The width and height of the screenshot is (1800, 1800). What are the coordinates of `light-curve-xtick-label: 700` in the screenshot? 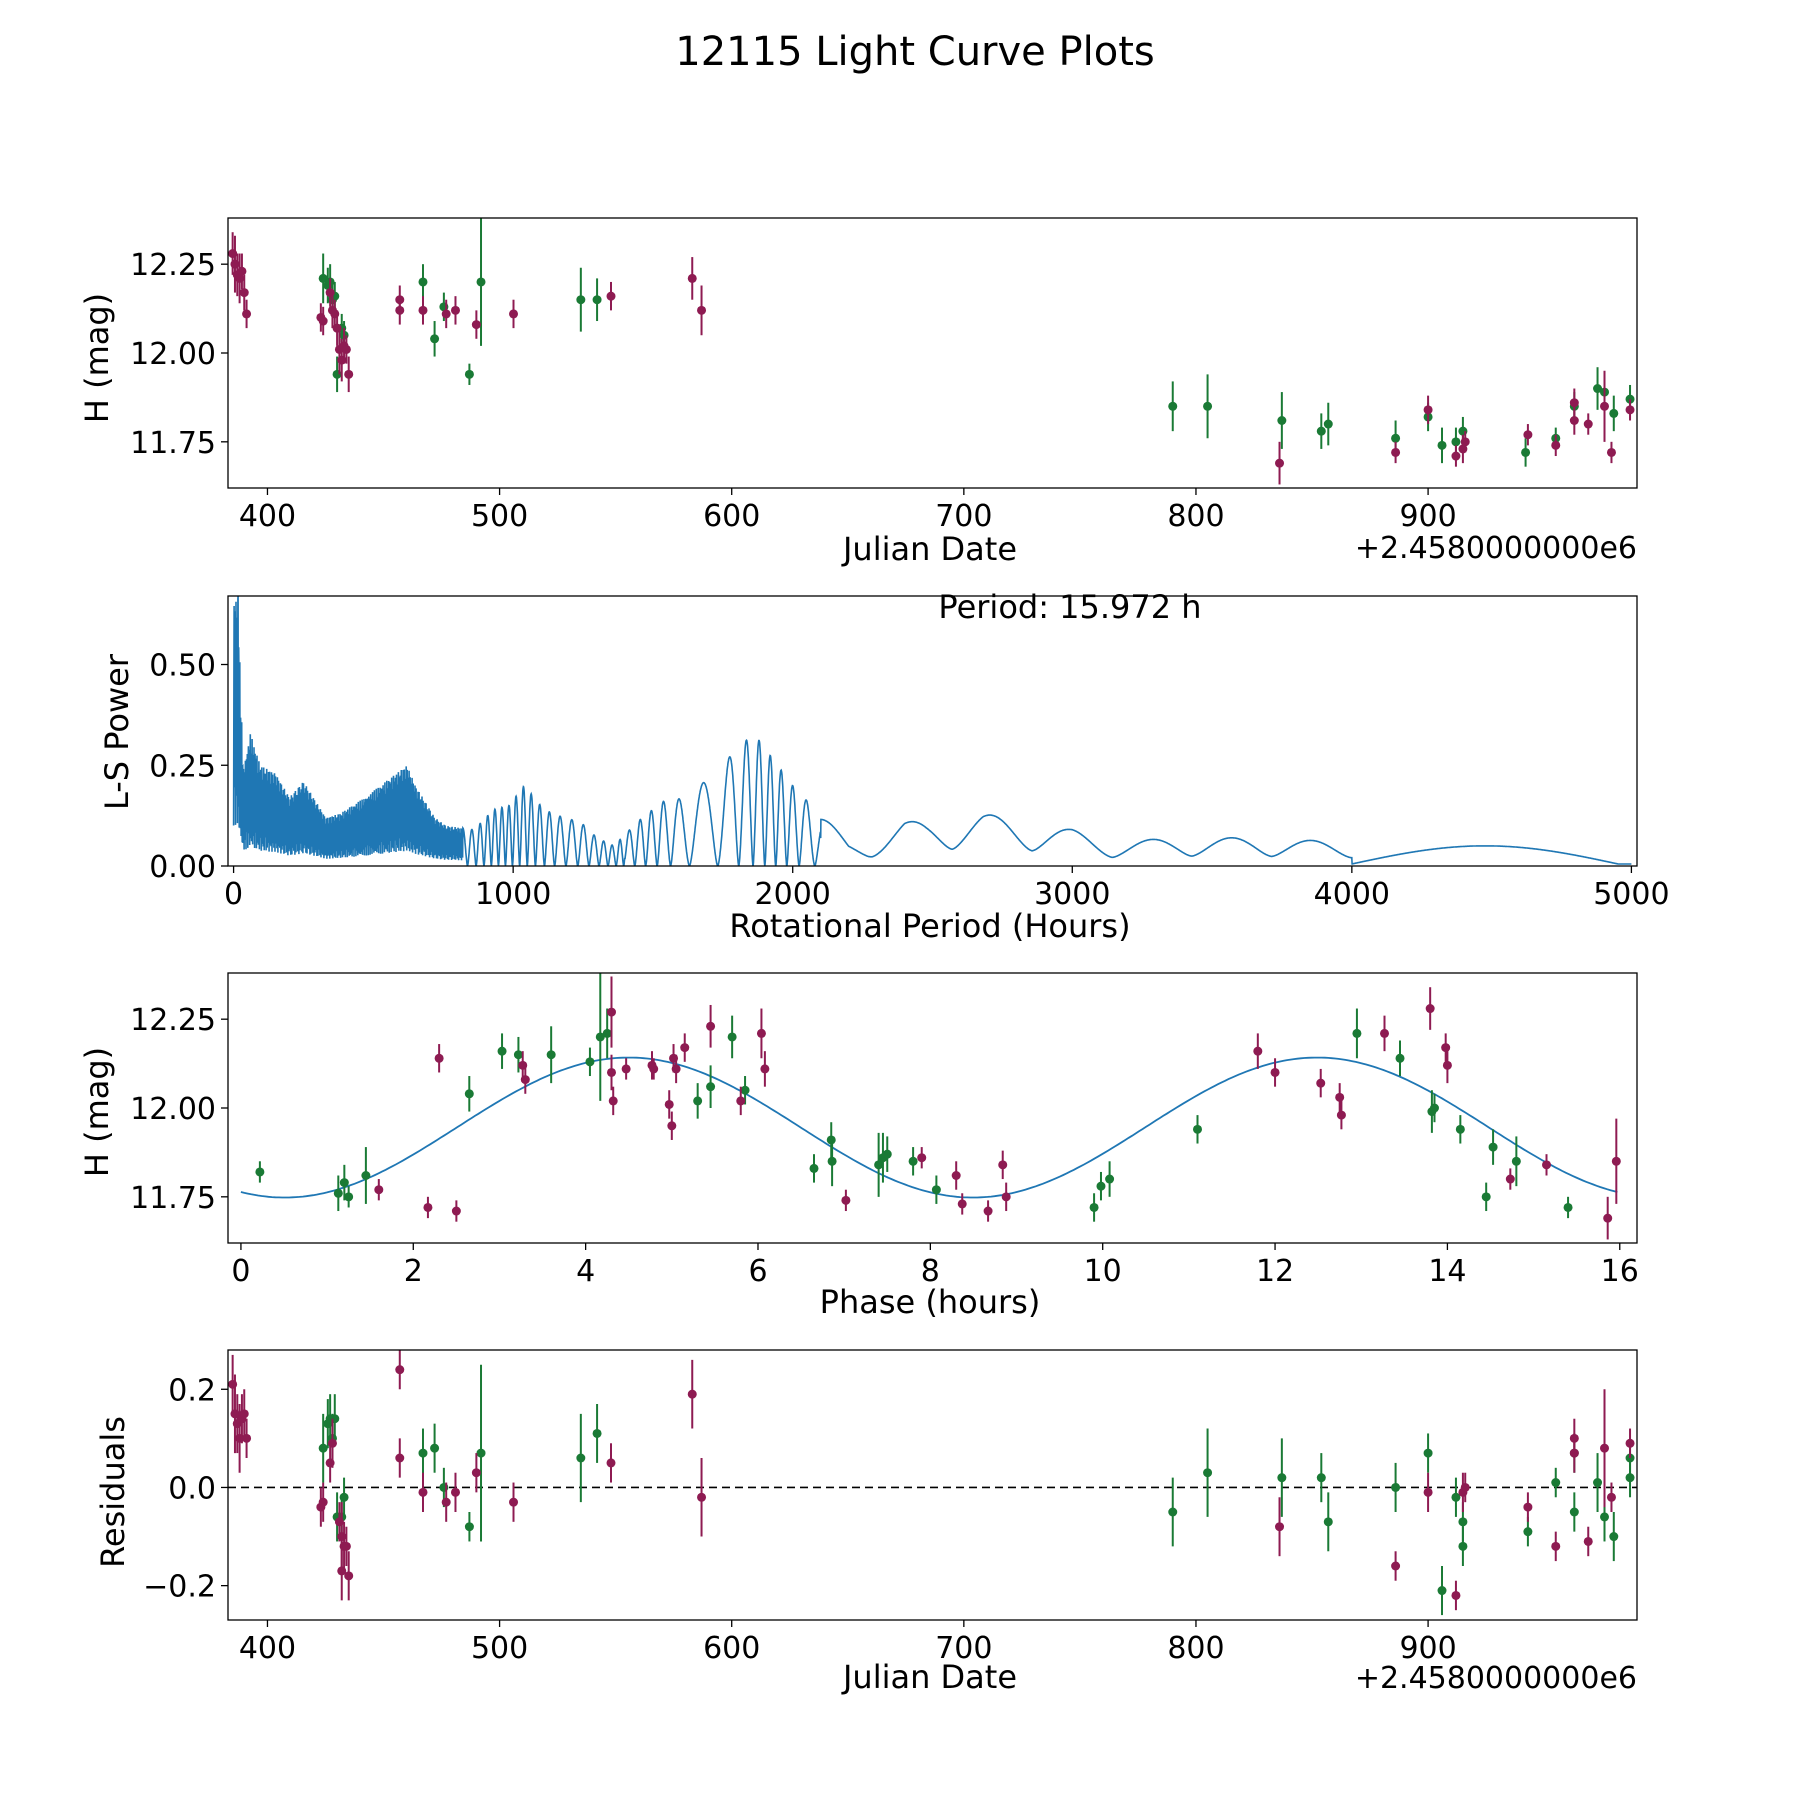 It's located at (963, 516).